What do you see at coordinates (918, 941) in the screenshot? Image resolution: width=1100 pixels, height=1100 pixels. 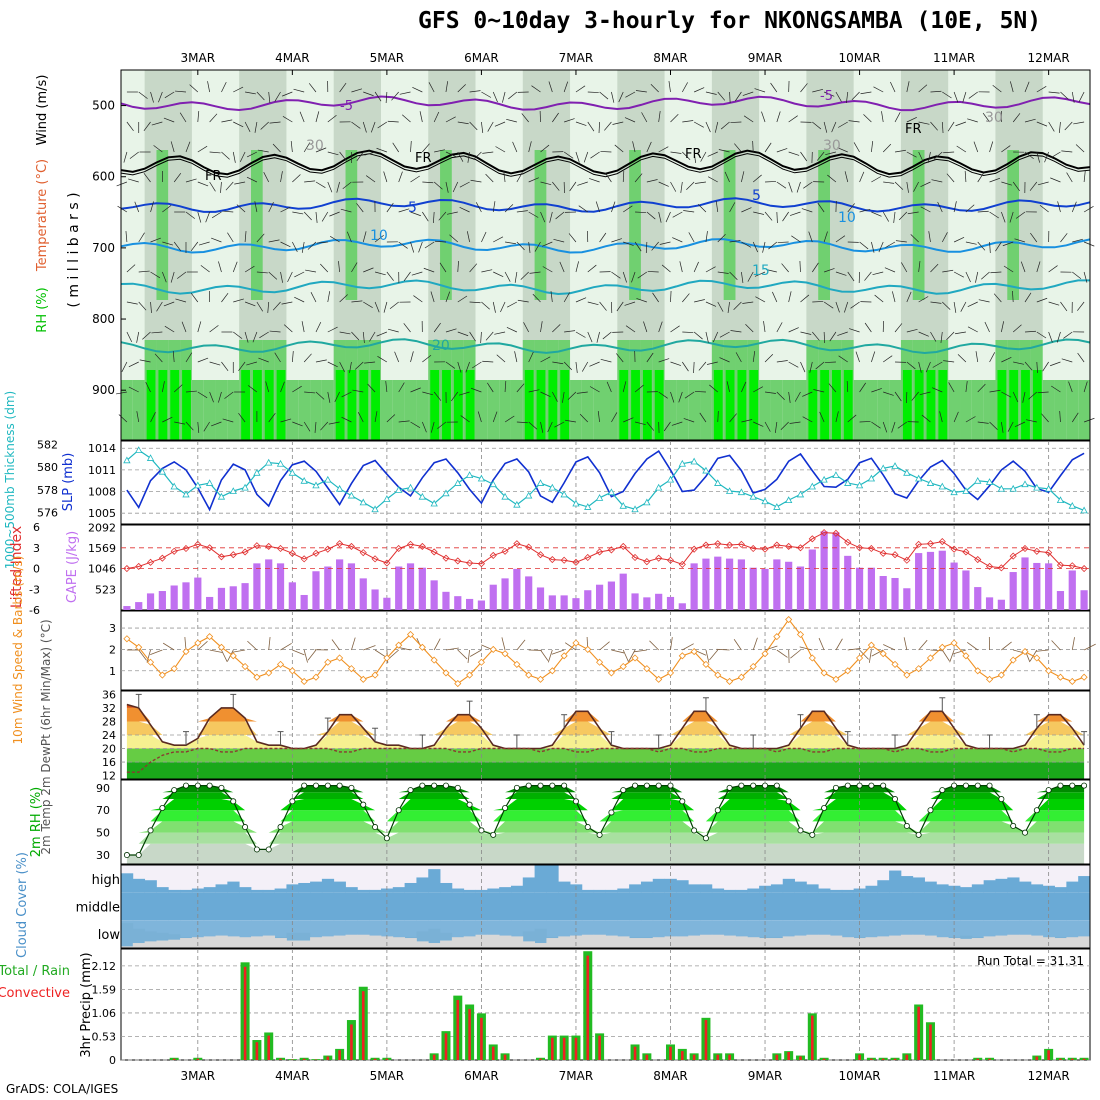 I see `low-cloud-bar` at bounding box center [918, 941].